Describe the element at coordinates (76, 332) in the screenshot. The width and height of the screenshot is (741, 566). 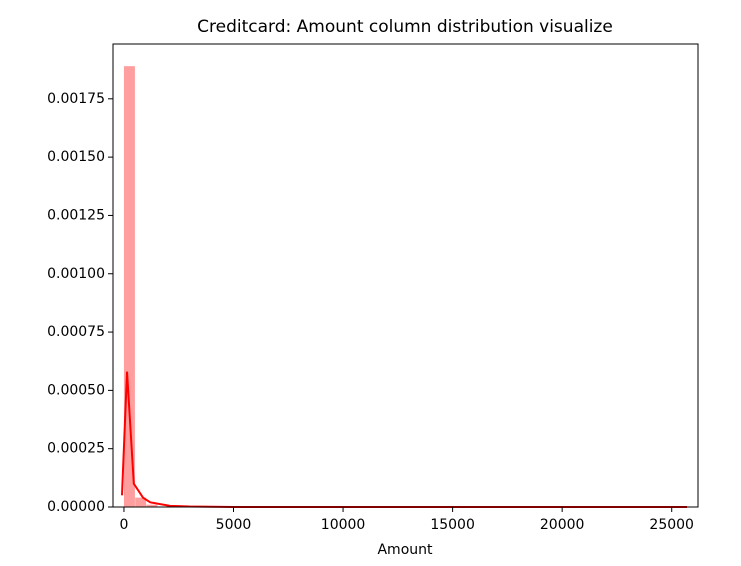
I see `y-tick-label: 0.00075` at that location.